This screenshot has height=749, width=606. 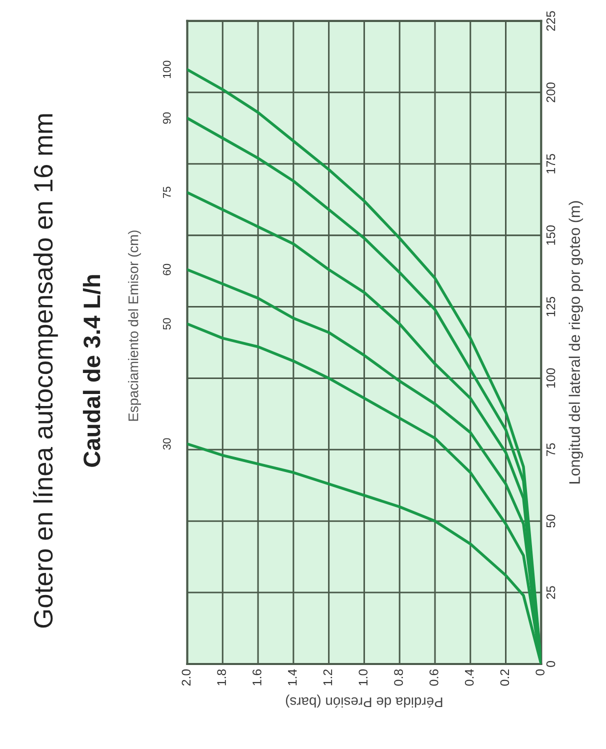 I want to click on x-tick-label: 1.2, so click(x=327, y=677).